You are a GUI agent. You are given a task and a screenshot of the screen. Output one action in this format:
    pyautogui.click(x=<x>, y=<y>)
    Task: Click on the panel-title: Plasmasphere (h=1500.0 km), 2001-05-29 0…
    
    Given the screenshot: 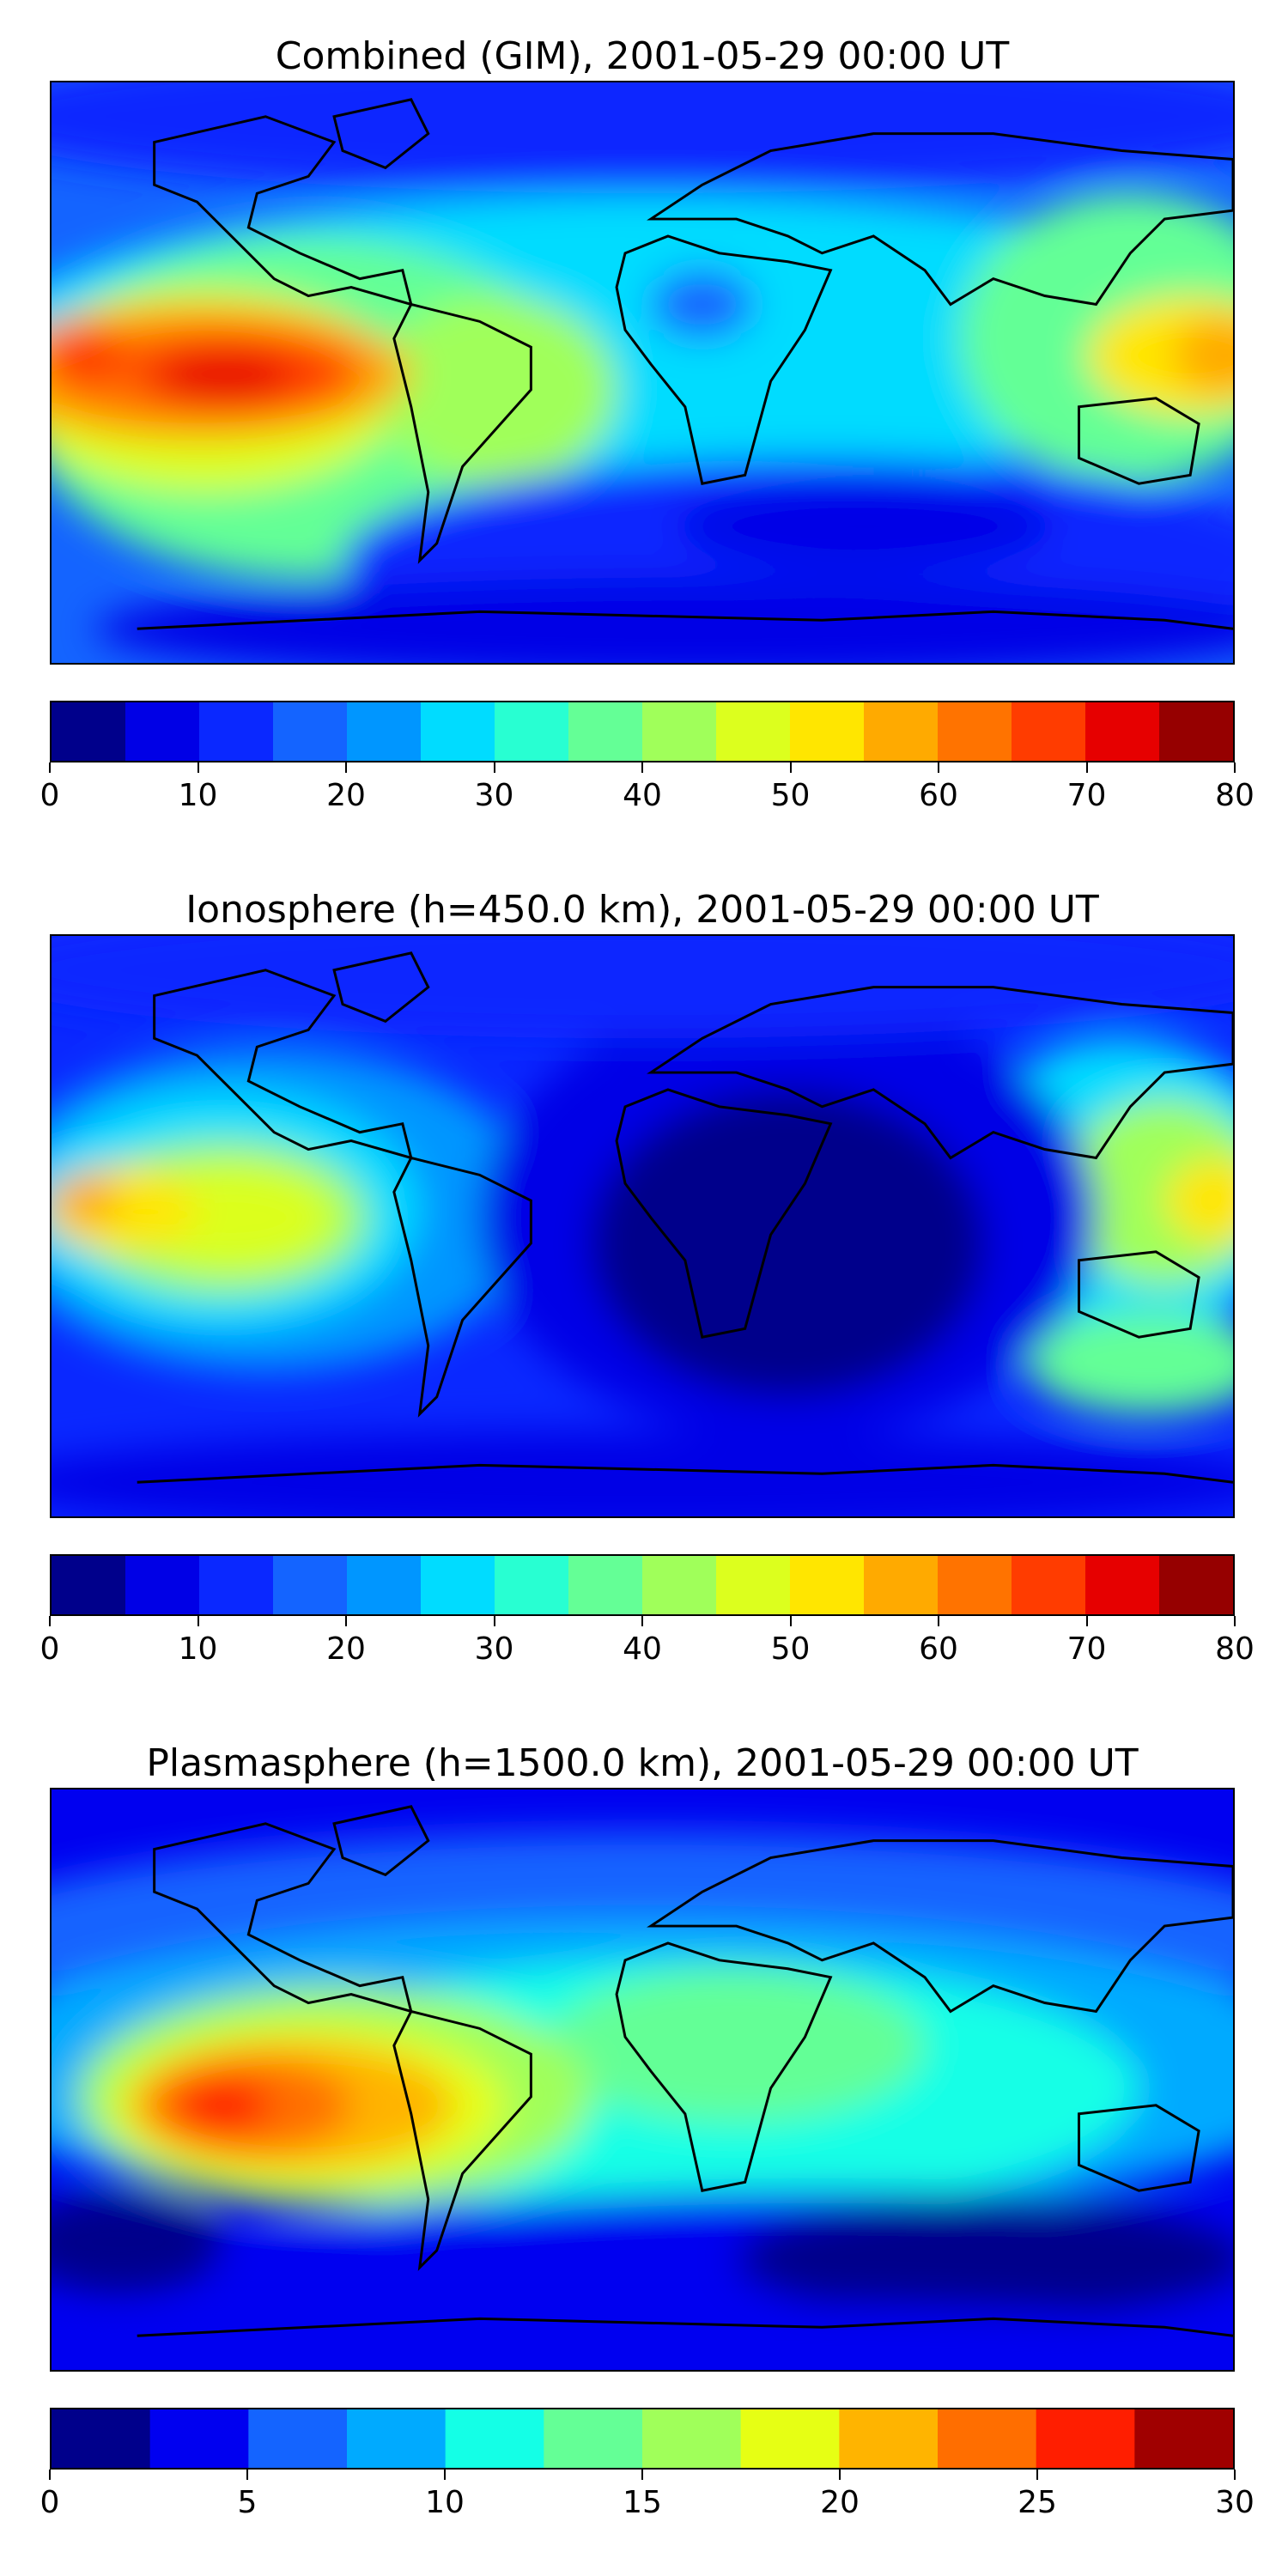 What is the action you would take?
    pyautogui.click(x=642, y=1763)
    